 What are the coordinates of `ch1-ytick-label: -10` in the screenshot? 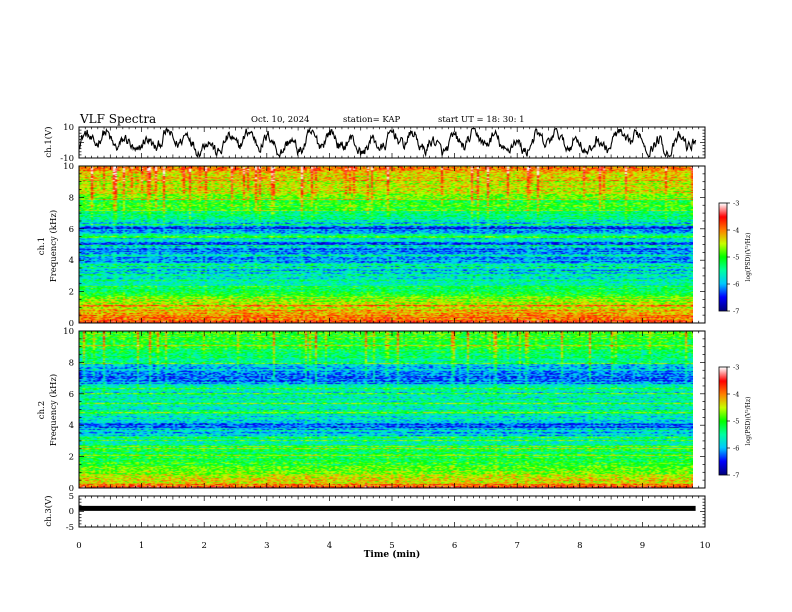 It's located at (67, 159).